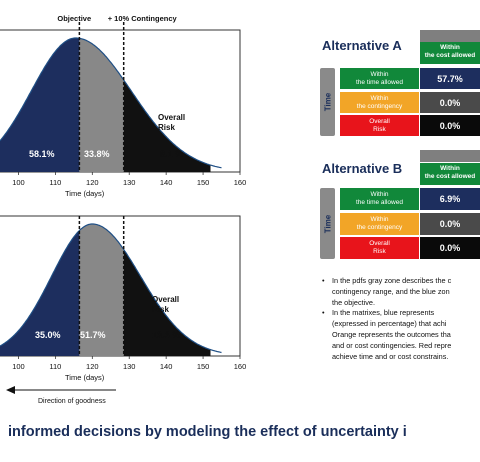 The image size is (480, 462). Describe the element at coordinates (61, 390) in the screenshot. I see `direction-arrow` at that location.